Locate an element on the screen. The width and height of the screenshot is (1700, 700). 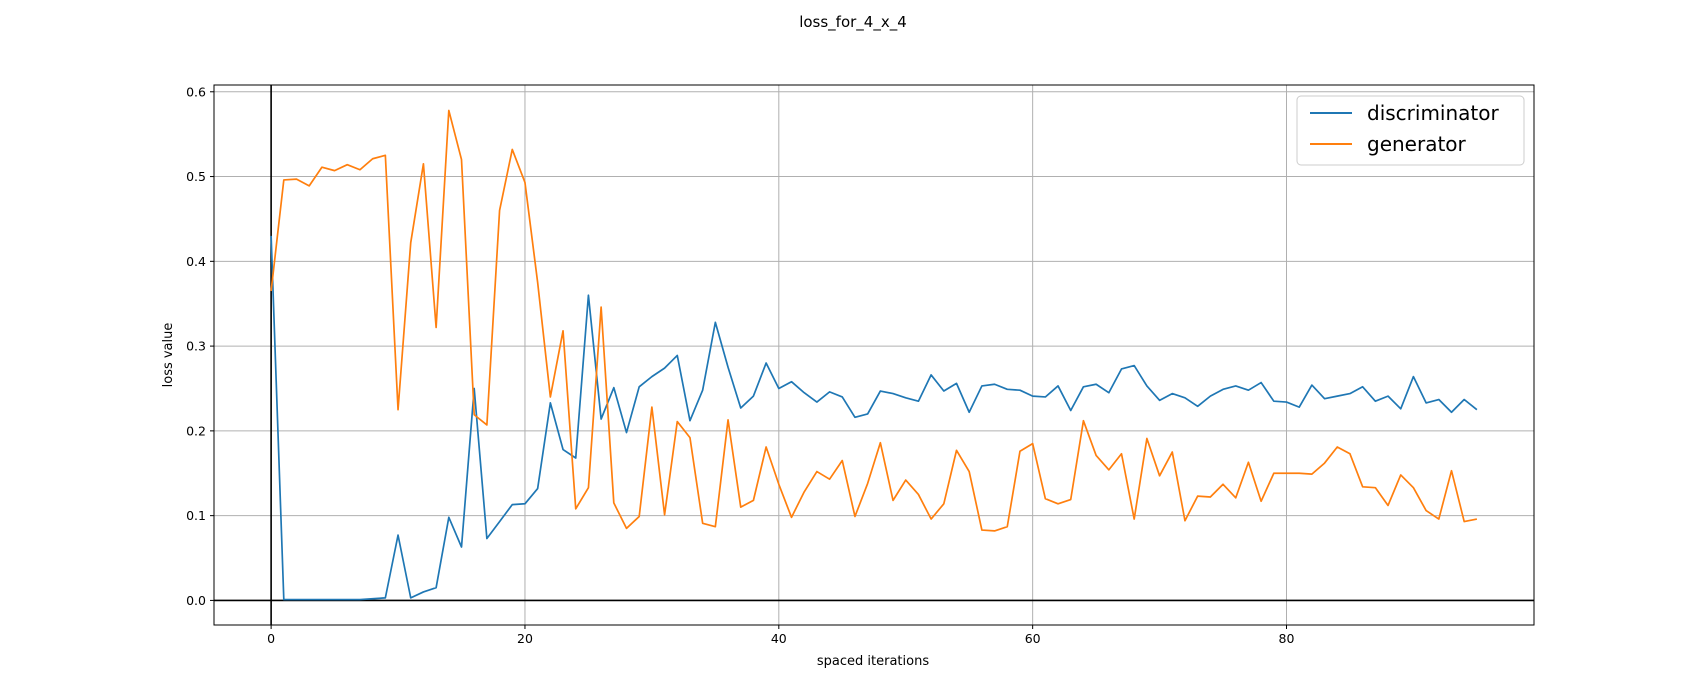
x-axis-label: spaced iterations is located at coordinates (873, 661).